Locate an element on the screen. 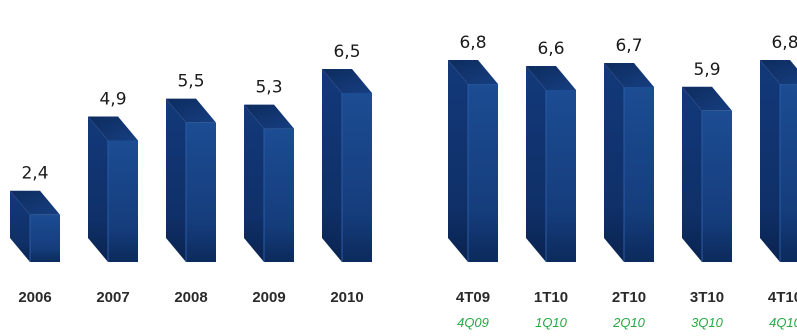 Image resolution: width=797 pixels, height=336 pixels. bar-3T10 is located at coordinates (707, 174).